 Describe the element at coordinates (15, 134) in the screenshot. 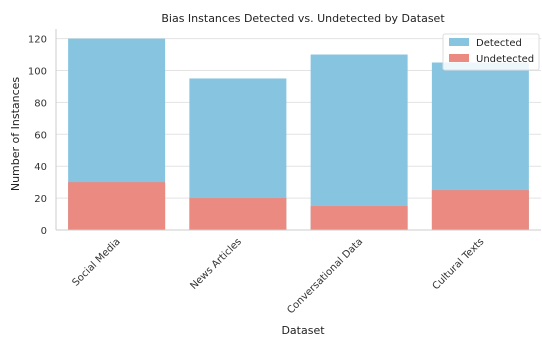

I see `y-axis-title: Number of Instances` at that location.